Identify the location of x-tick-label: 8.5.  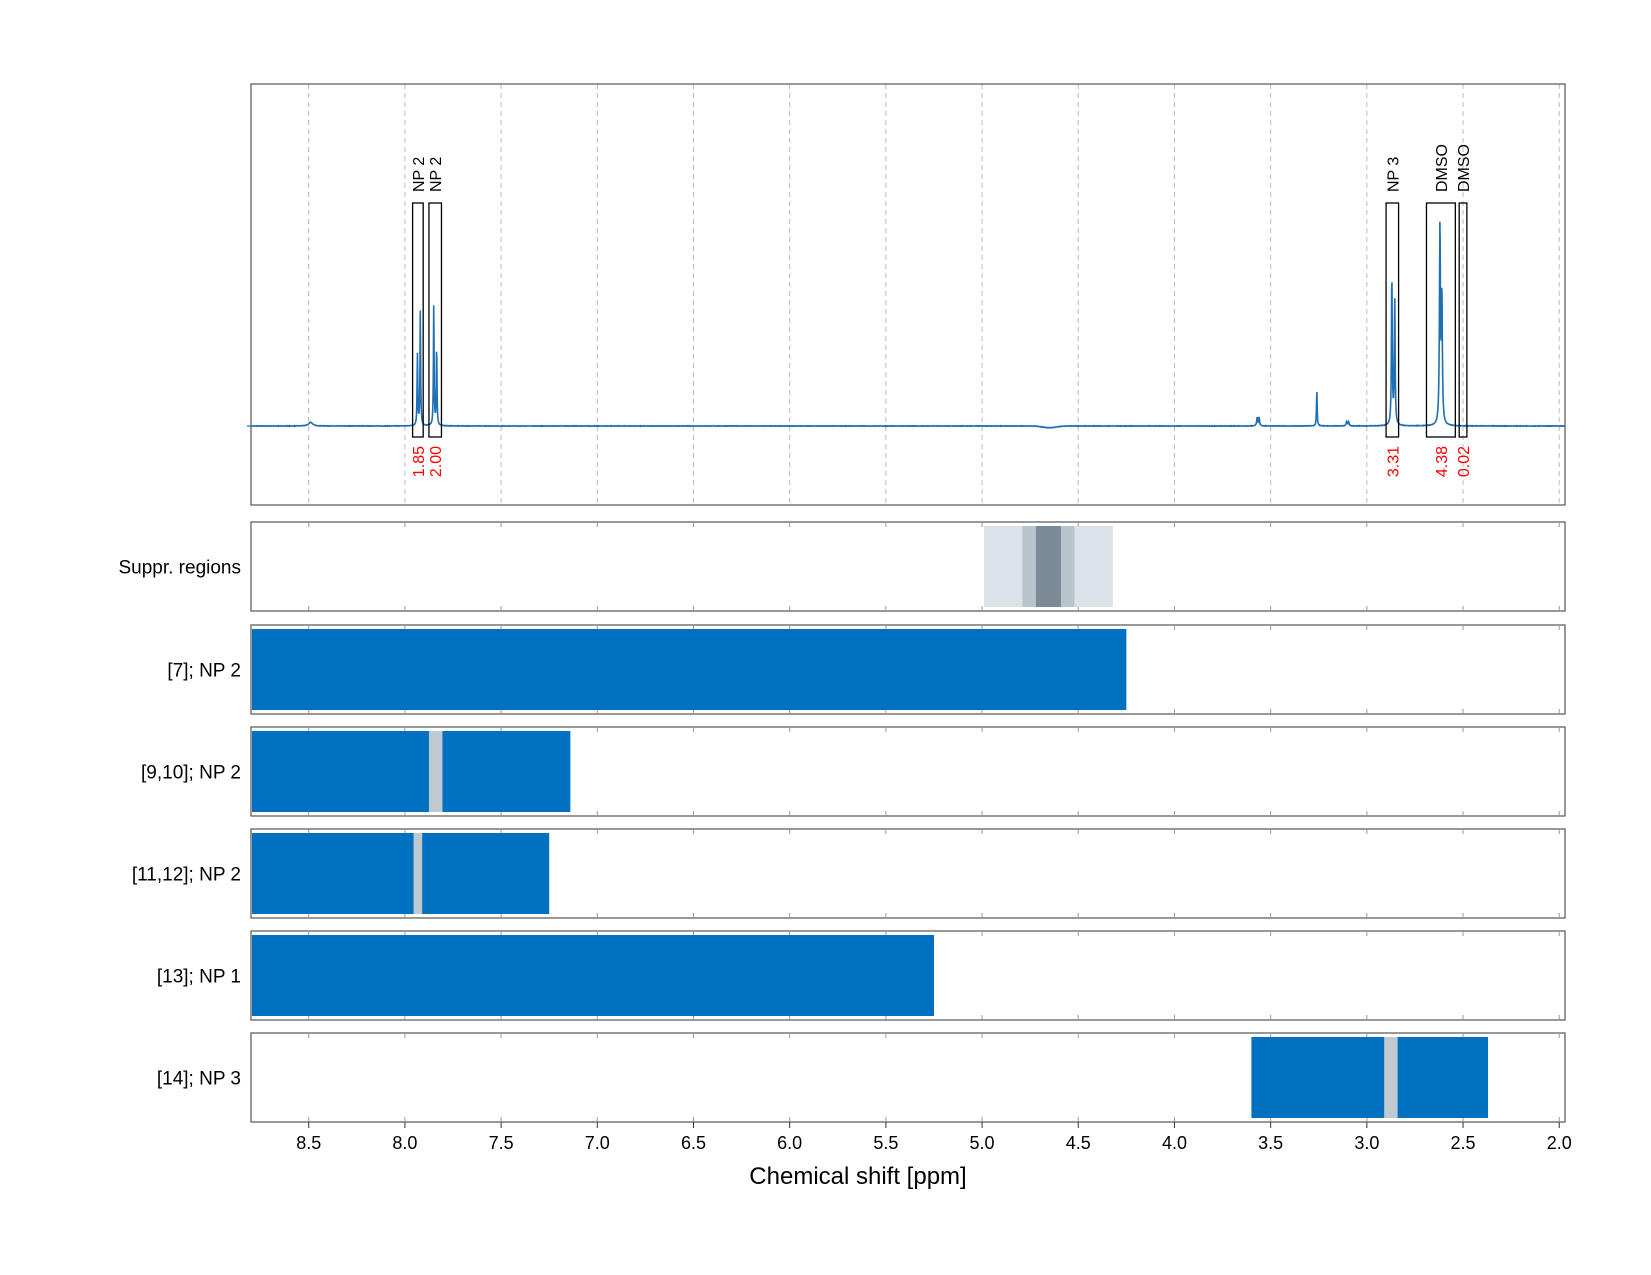
(308, 1143).